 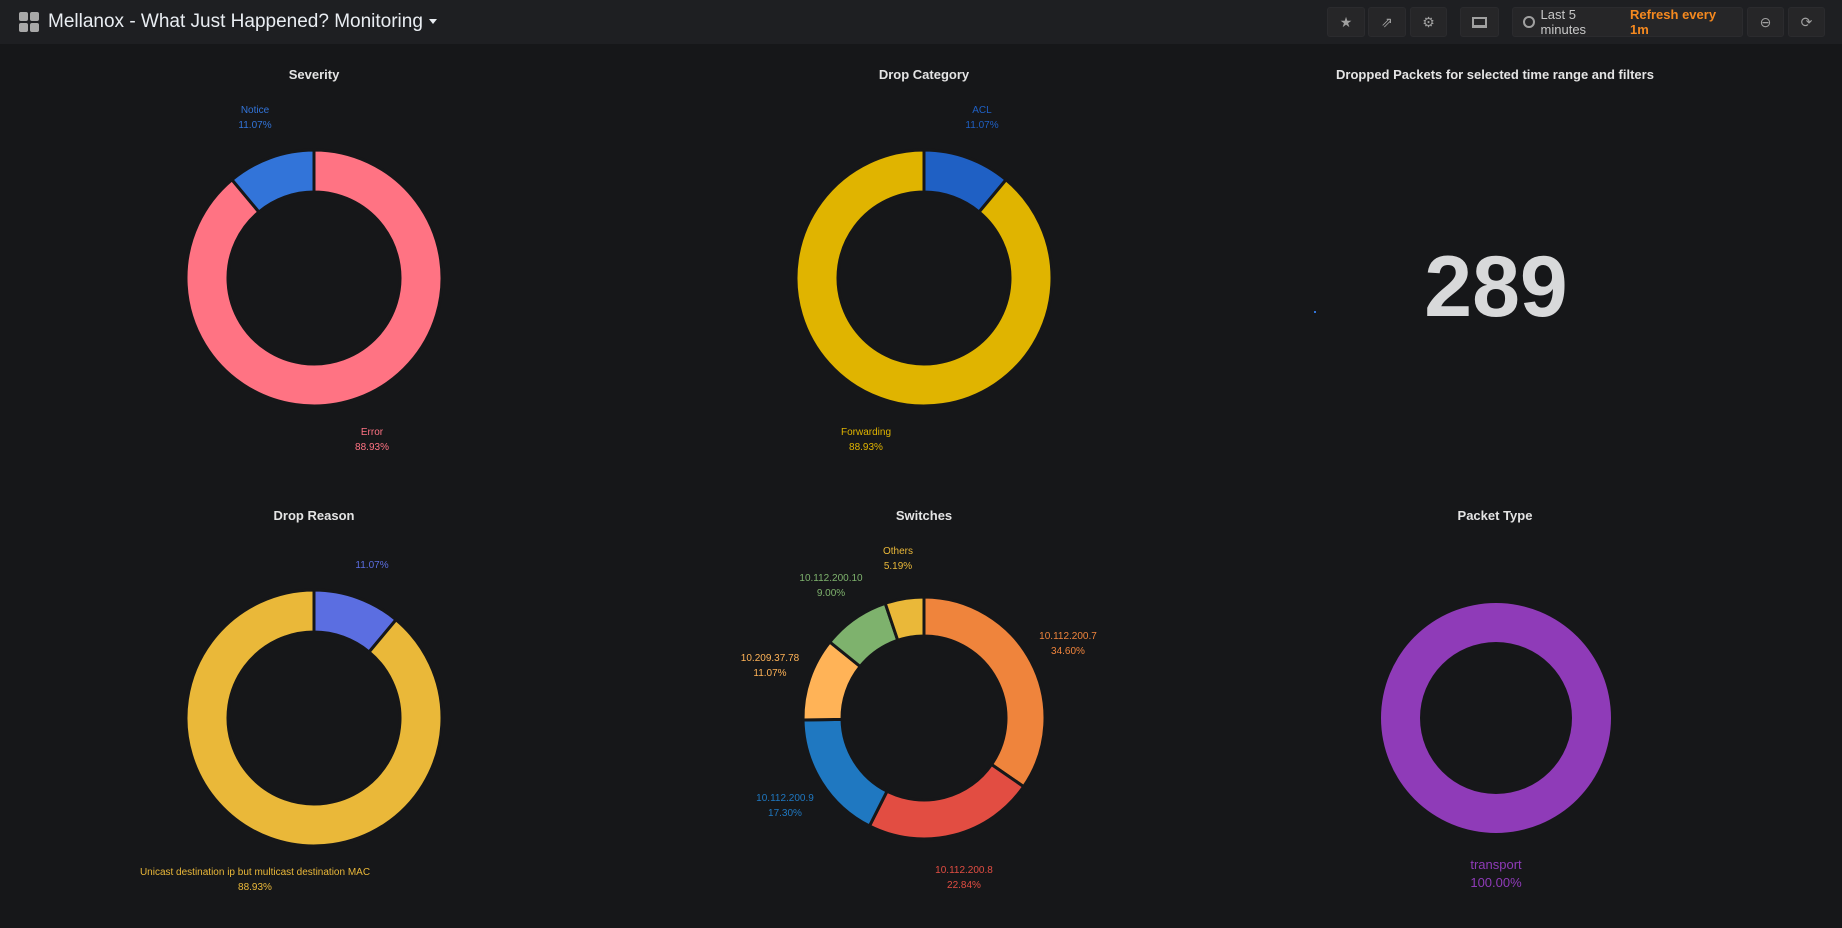 What do you see at coordinates (924, 74) in the screenshot?
I see `panel-title-drop-category: Drop Category` at bounding box center [924, 74].